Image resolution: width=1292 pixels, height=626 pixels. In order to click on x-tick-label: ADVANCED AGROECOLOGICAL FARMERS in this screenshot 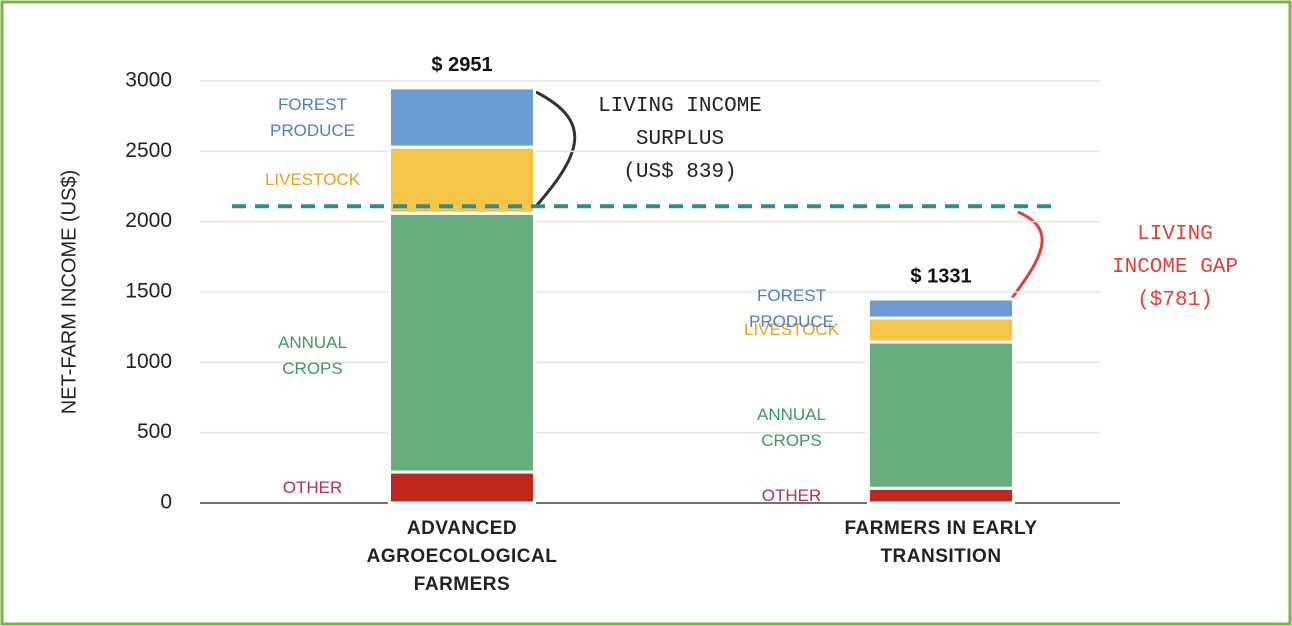, I will do `click(462, 556)`.